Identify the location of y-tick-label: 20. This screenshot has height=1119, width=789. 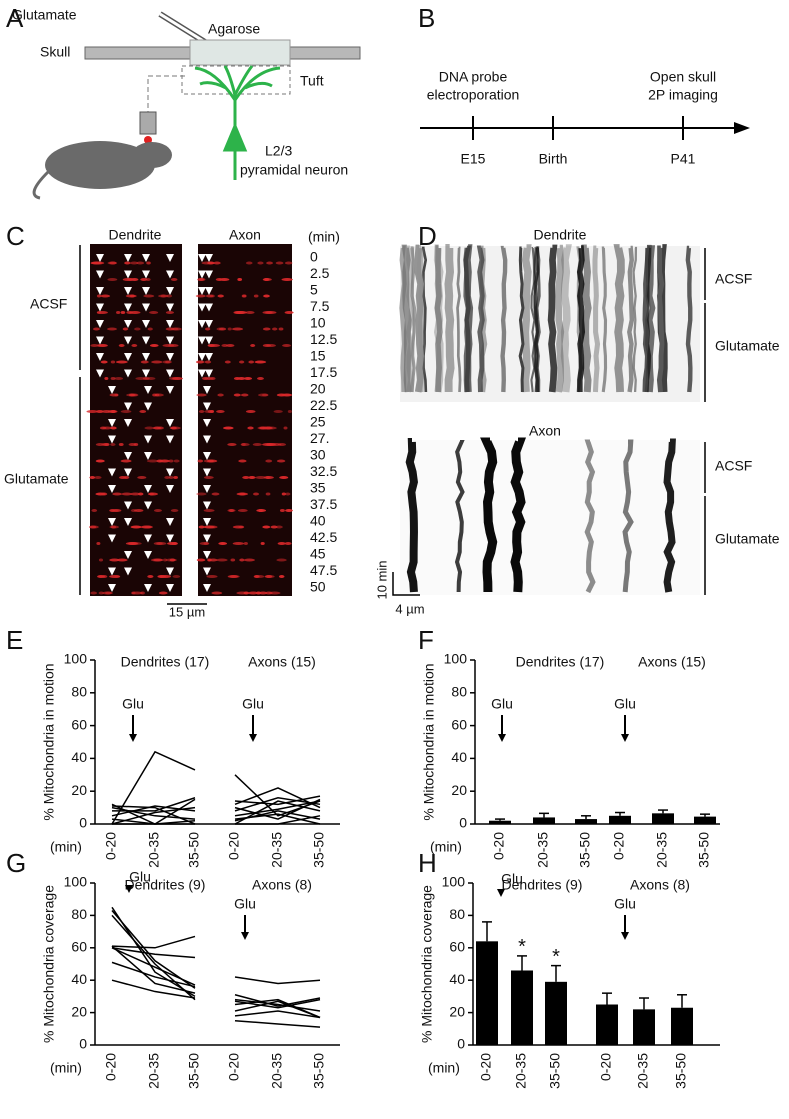
(79, 1011).